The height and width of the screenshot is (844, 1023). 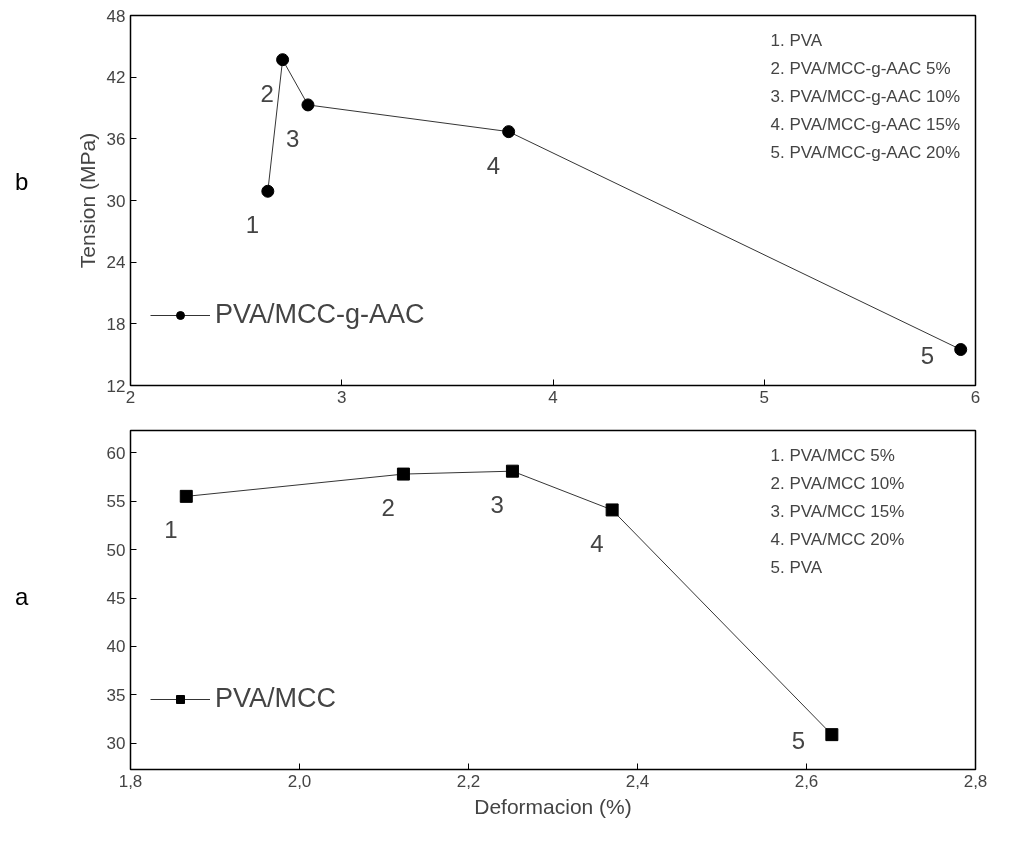 I want to click on y-tick-label: 18, so click(x=116, y=324).